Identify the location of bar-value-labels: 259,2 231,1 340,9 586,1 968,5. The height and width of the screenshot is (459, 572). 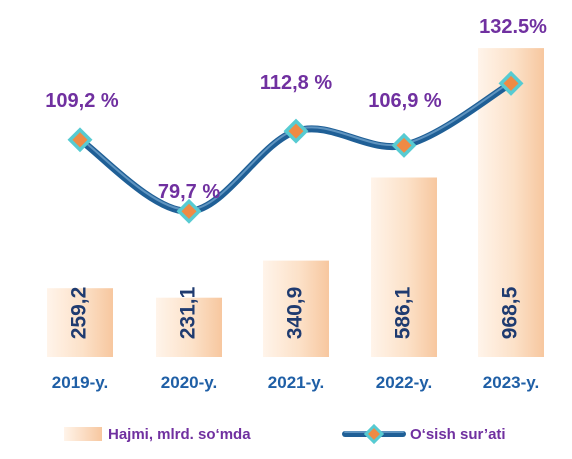
(295, 312).